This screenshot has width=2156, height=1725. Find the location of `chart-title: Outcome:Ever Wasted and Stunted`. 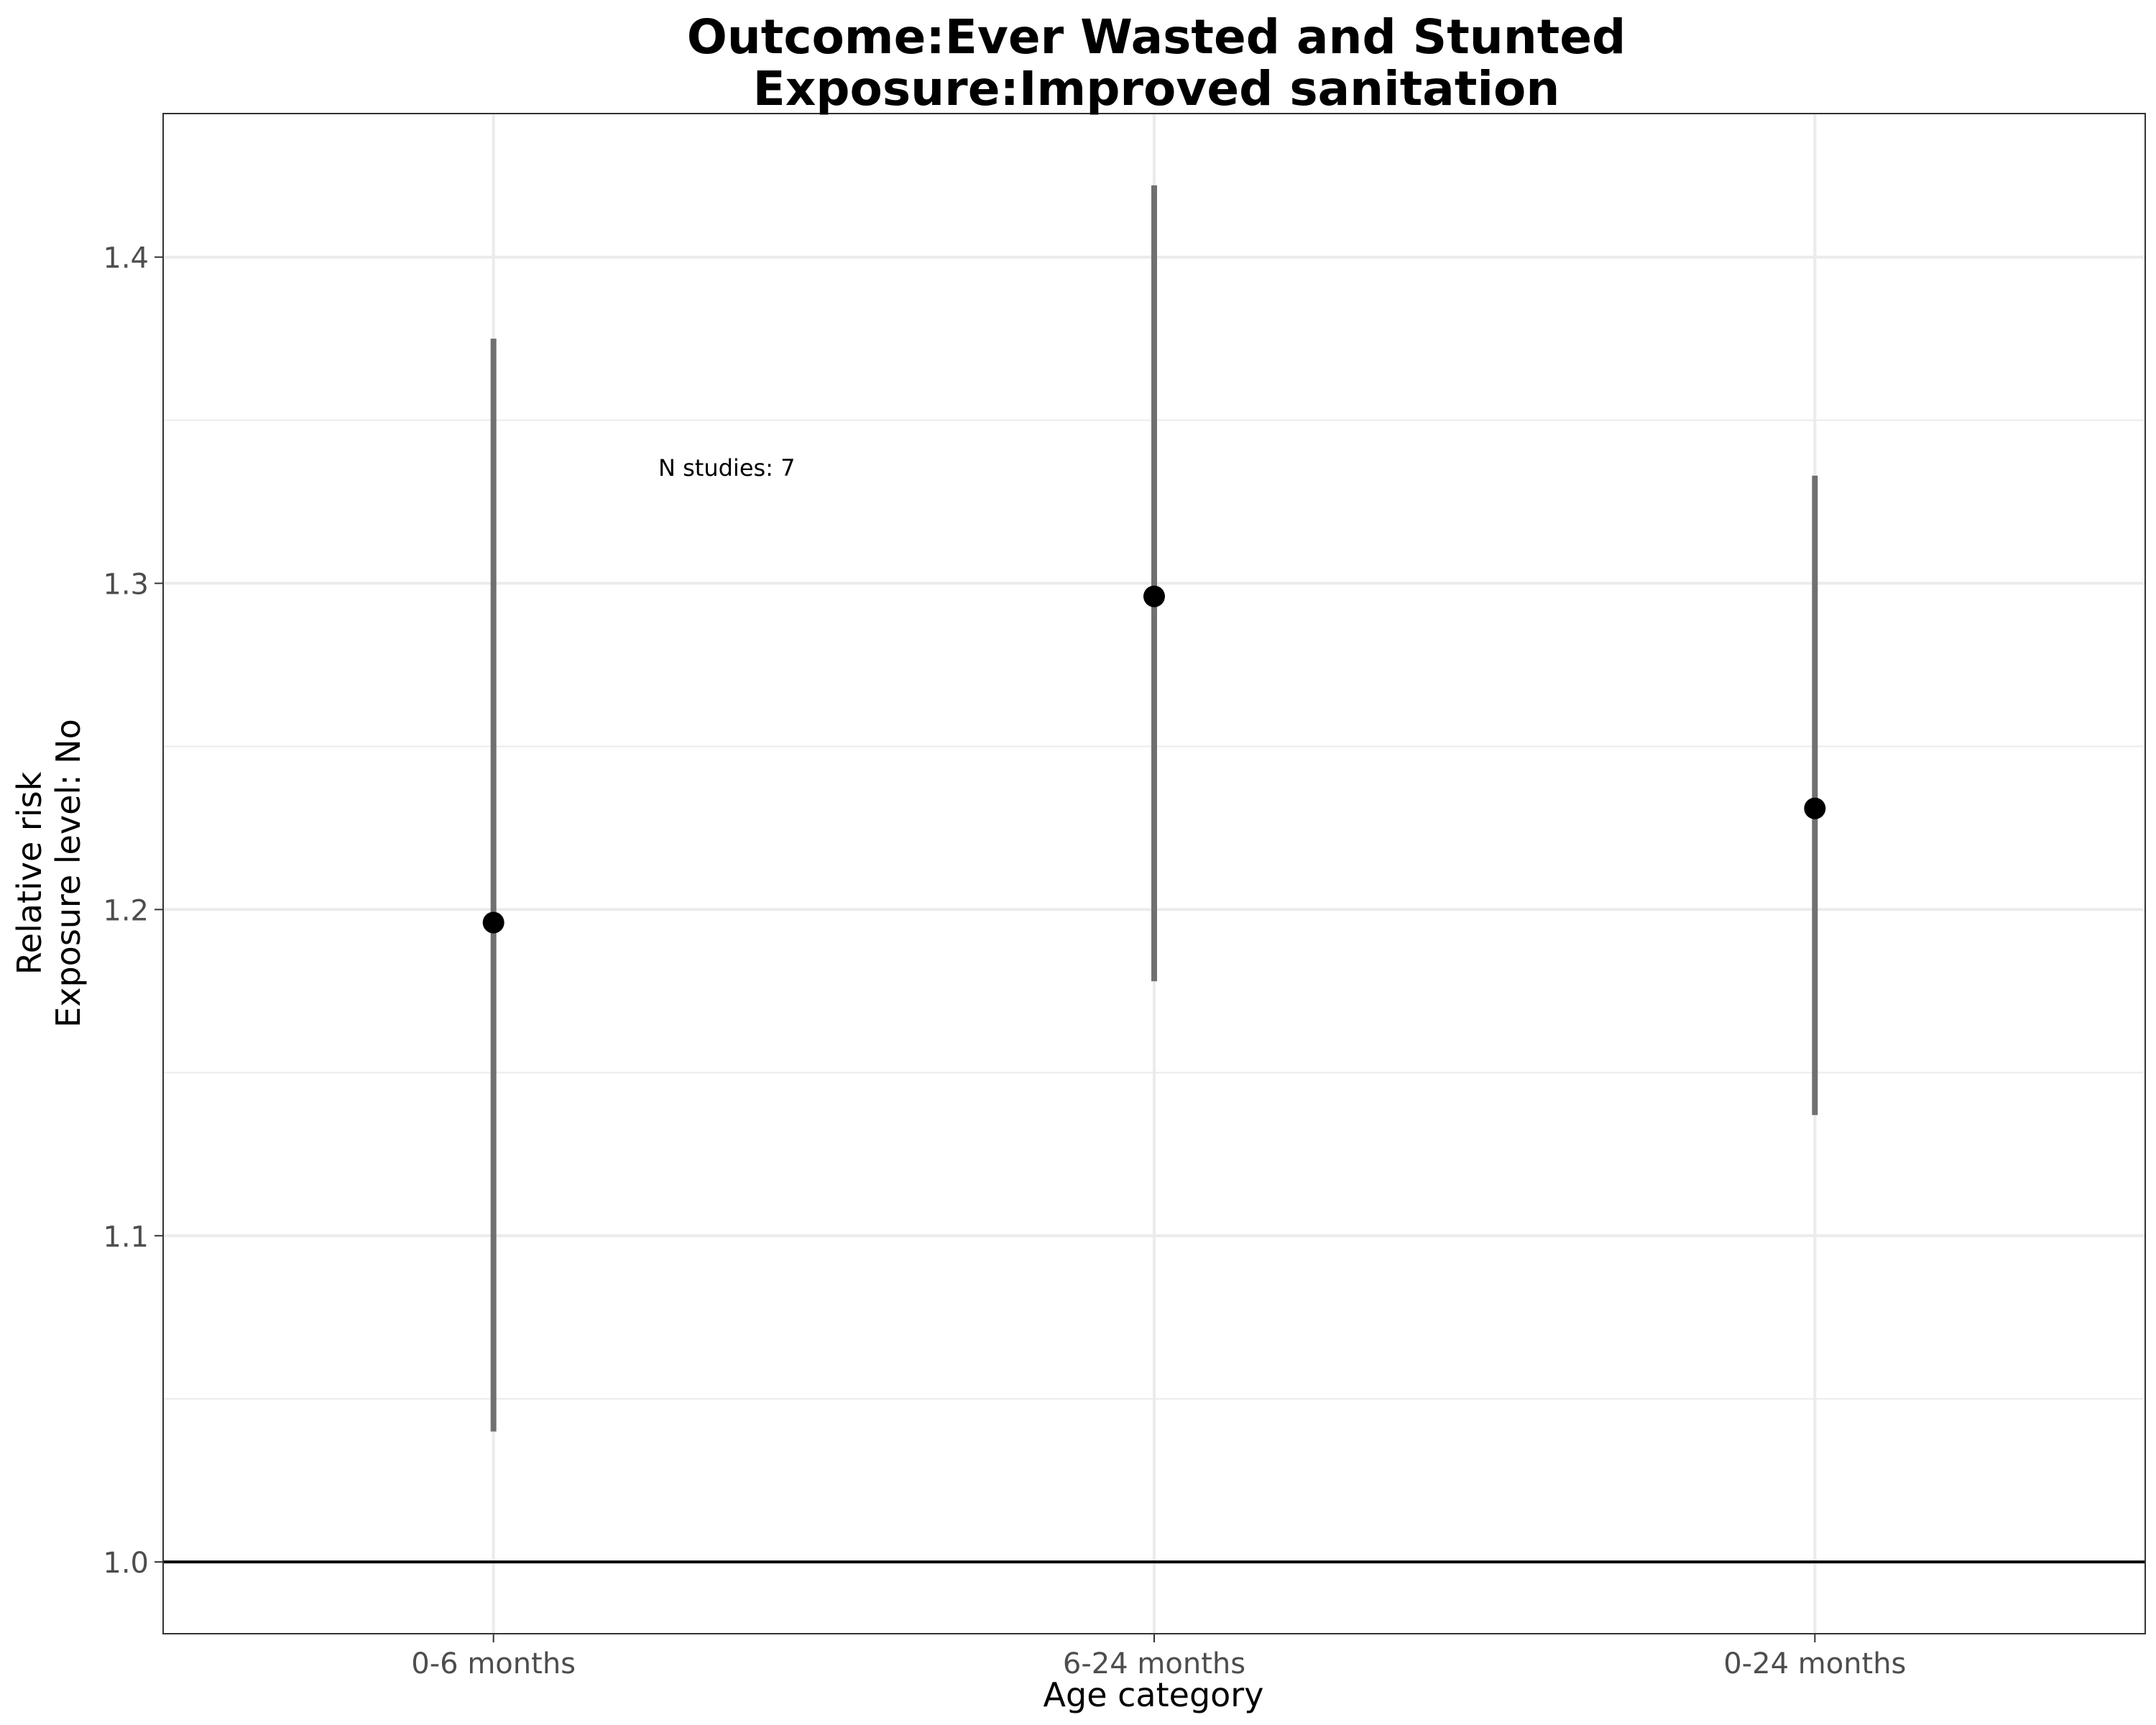

chart-title: Outcome:Ever Wasted and Stunted is located at coordinates (1156, 37).